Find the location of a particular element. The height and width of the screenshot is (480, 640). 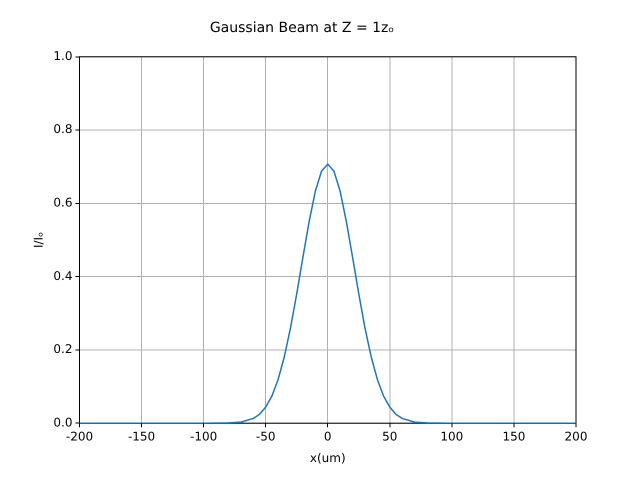

y-tick-label: 0.4 is located at coordinates (62, 275).